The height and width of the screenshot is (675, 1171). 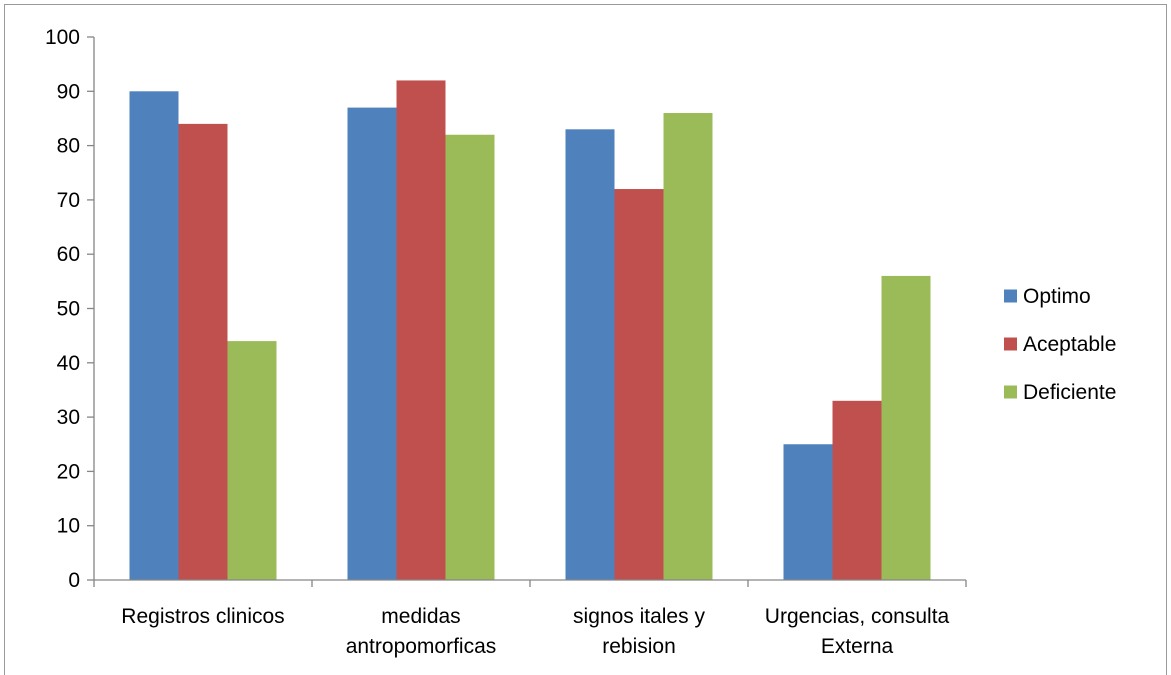 I want to click on y-tick-label: 10, so click(x=68, y=526).